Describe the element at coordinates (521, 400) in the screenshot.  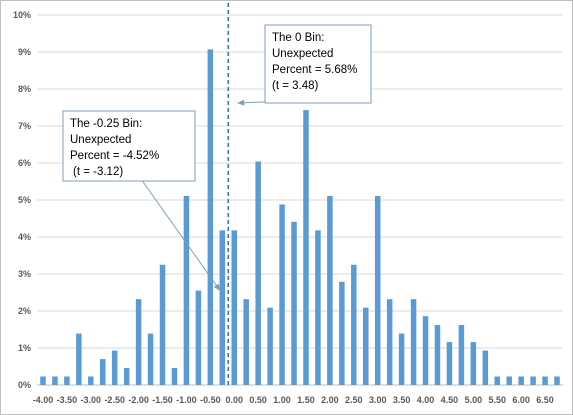
I see `x-tick-label: 6.00` at that location.